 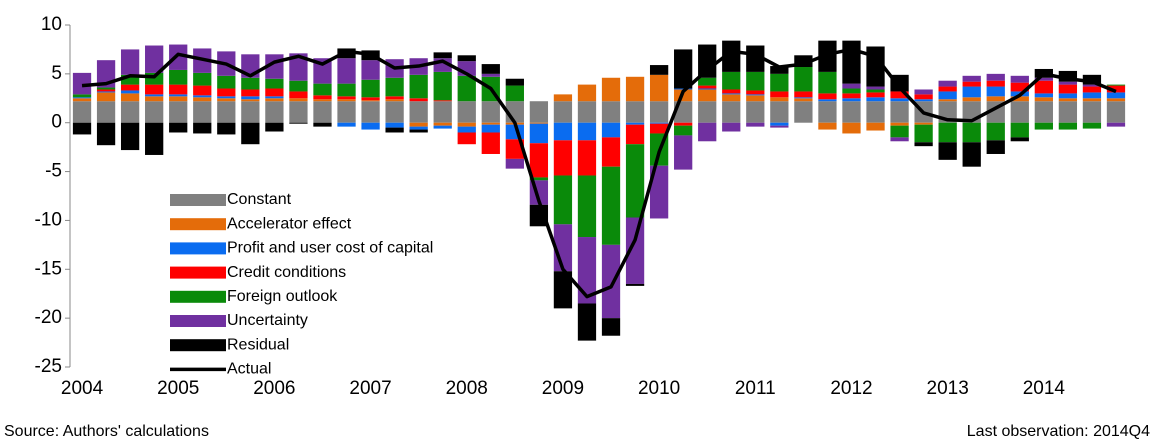 I want to click on y-tick-label: -25, so click(x=48, y=366).